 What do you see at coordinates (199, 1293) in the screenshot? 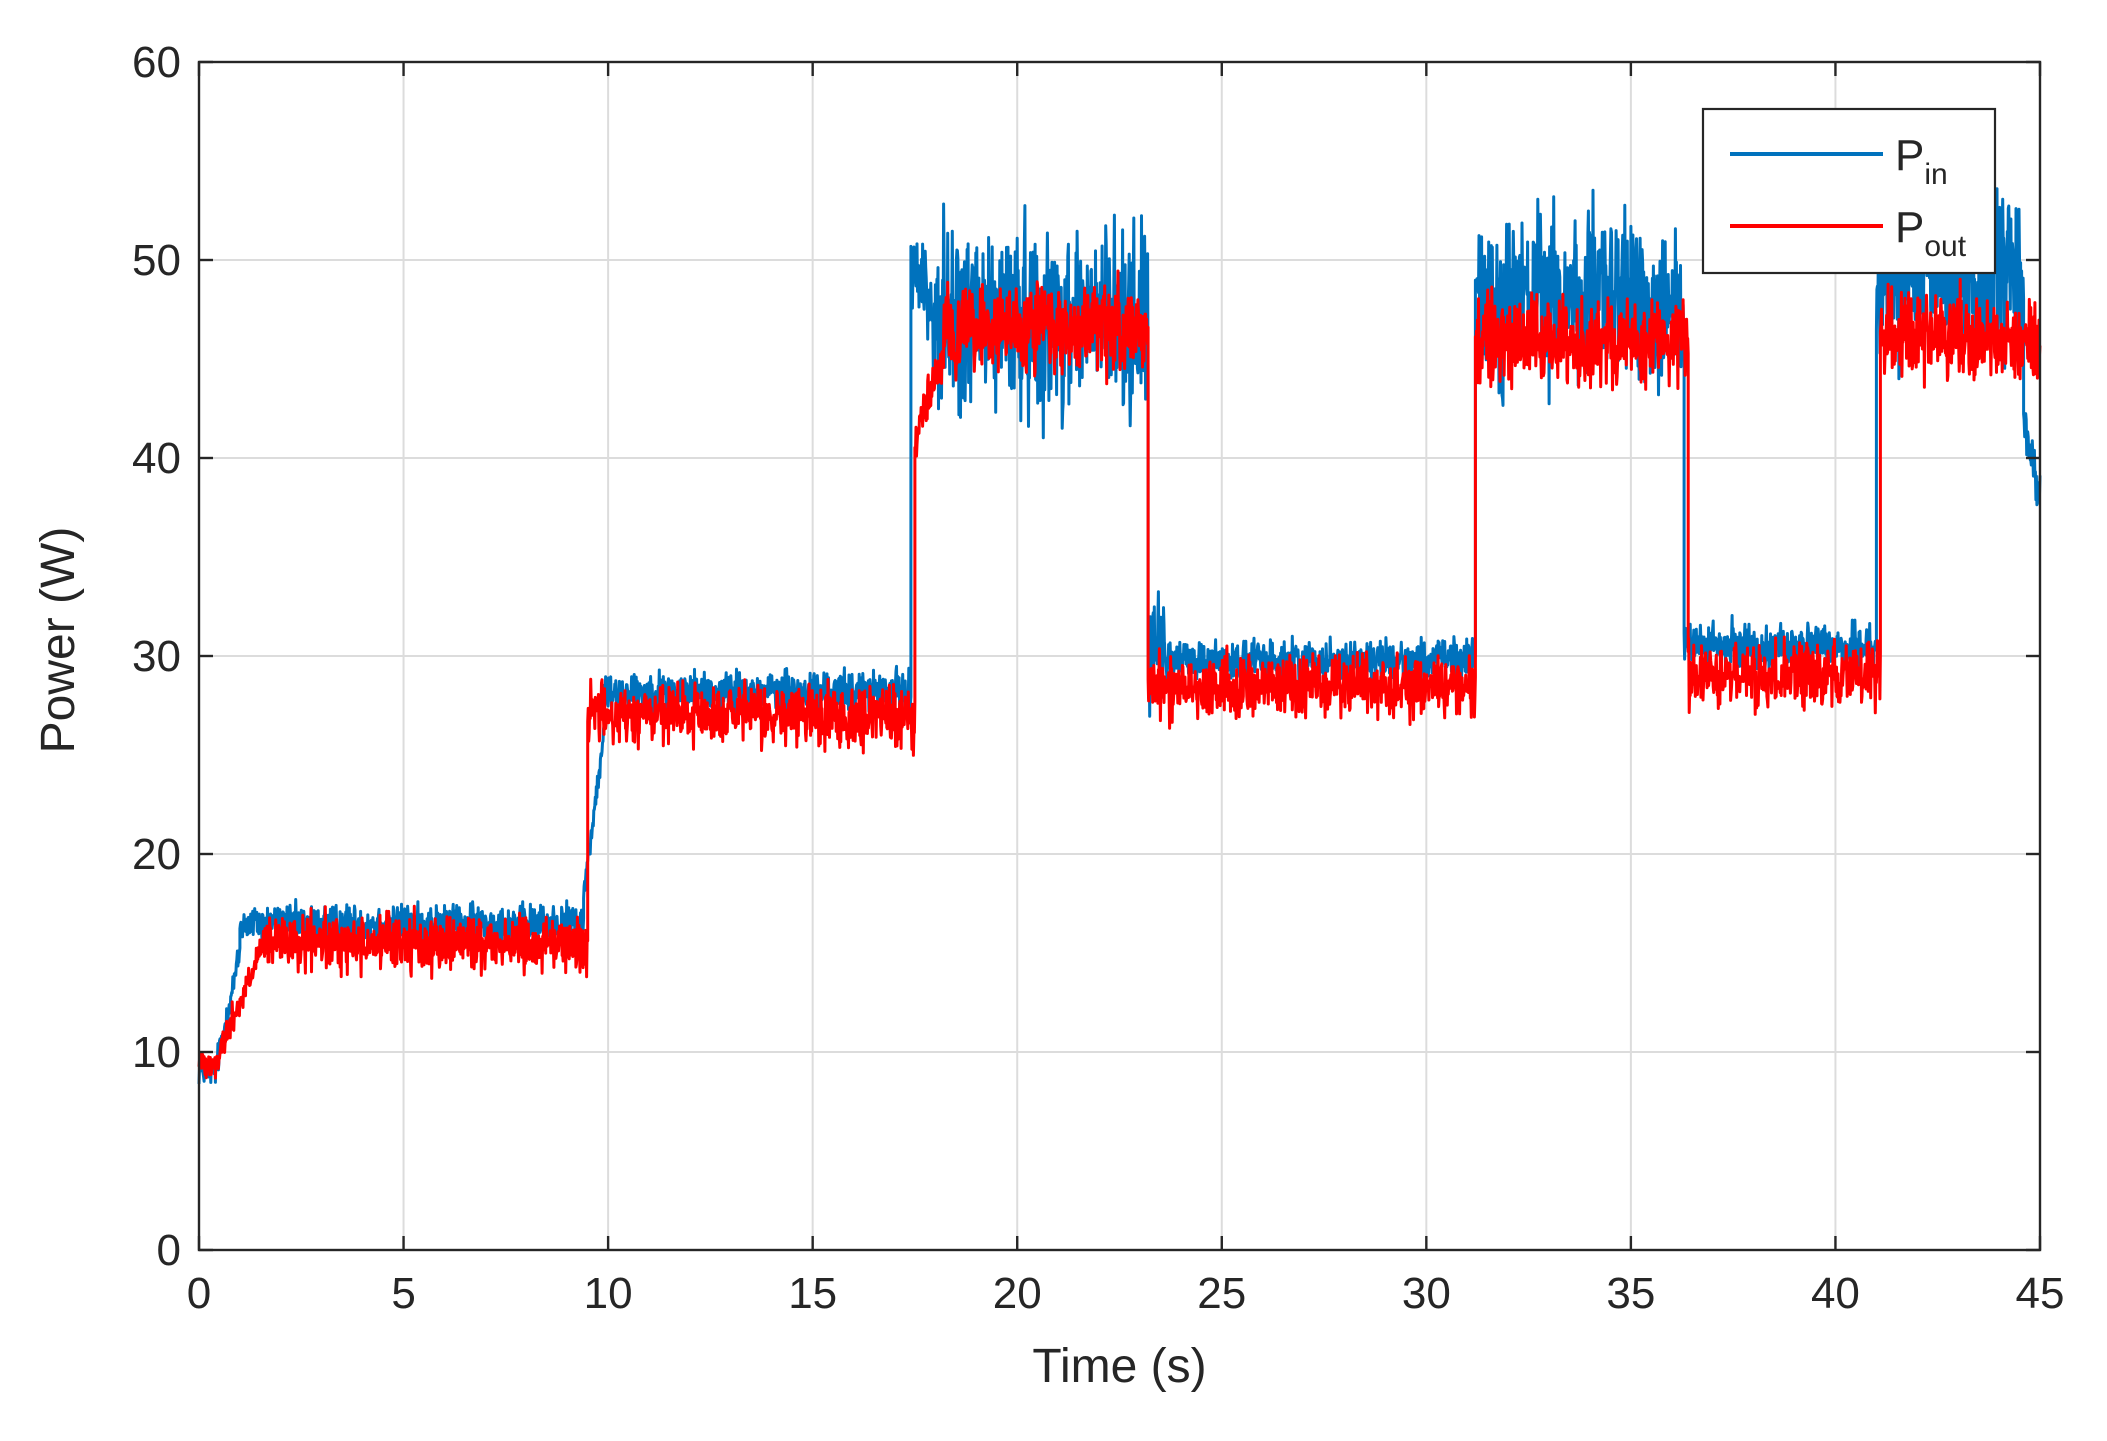
I see `x-tick-label: 0` at bounding box center [199, 1293].